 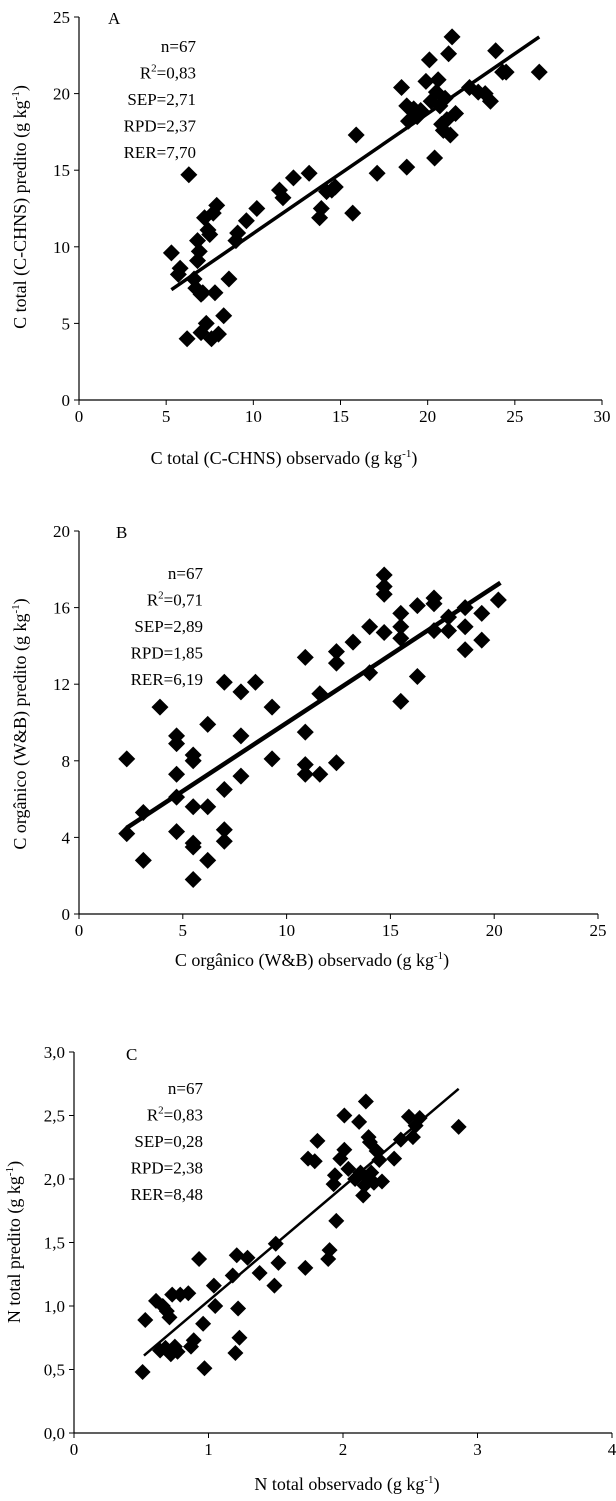 What do you see at coordinates (168, 626) in the screenshot?
I see `stat-sep: SEP=2,89` at bounding box center [168, 626].